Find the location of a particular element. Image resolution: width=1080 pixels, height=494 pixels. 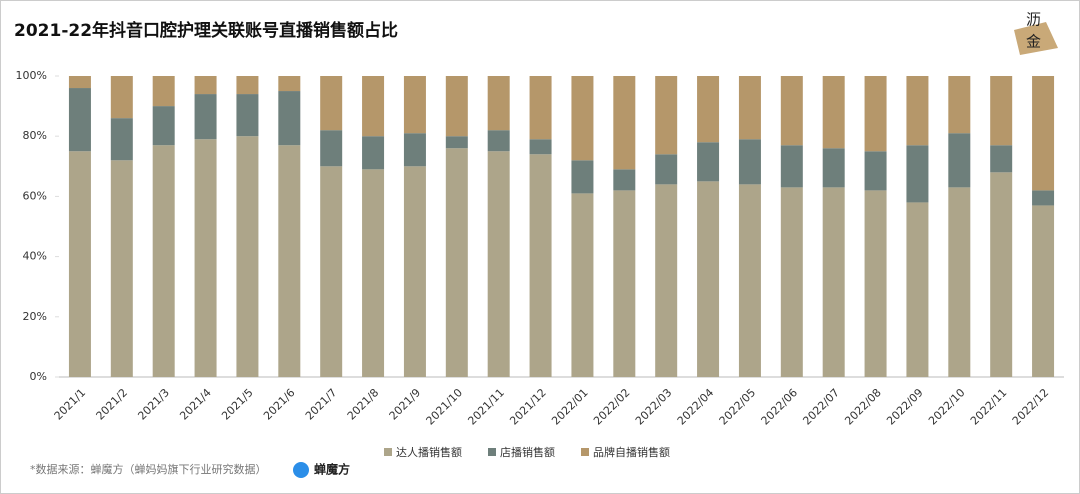

badge: 沥 金 is located at coordinates (1036, 33).